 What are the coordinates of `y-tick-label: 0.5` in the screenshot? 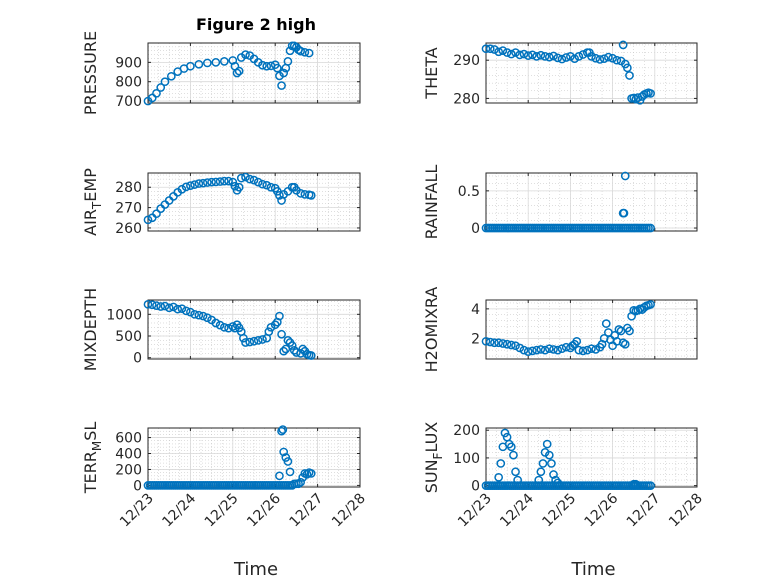 It's located at (469, 192).